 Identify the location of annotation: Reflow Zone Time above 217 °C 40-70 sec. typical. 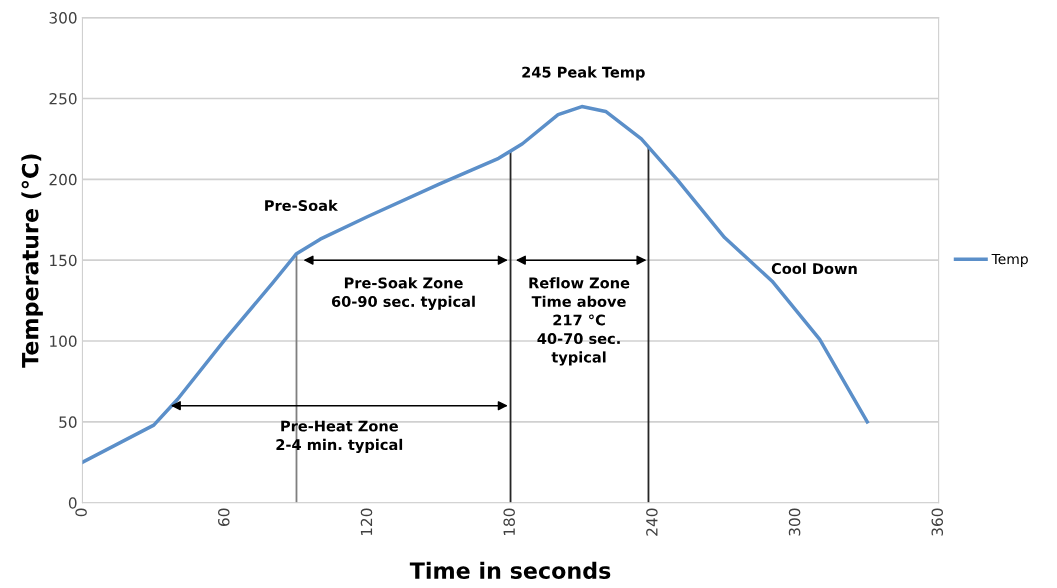
(579, 321).